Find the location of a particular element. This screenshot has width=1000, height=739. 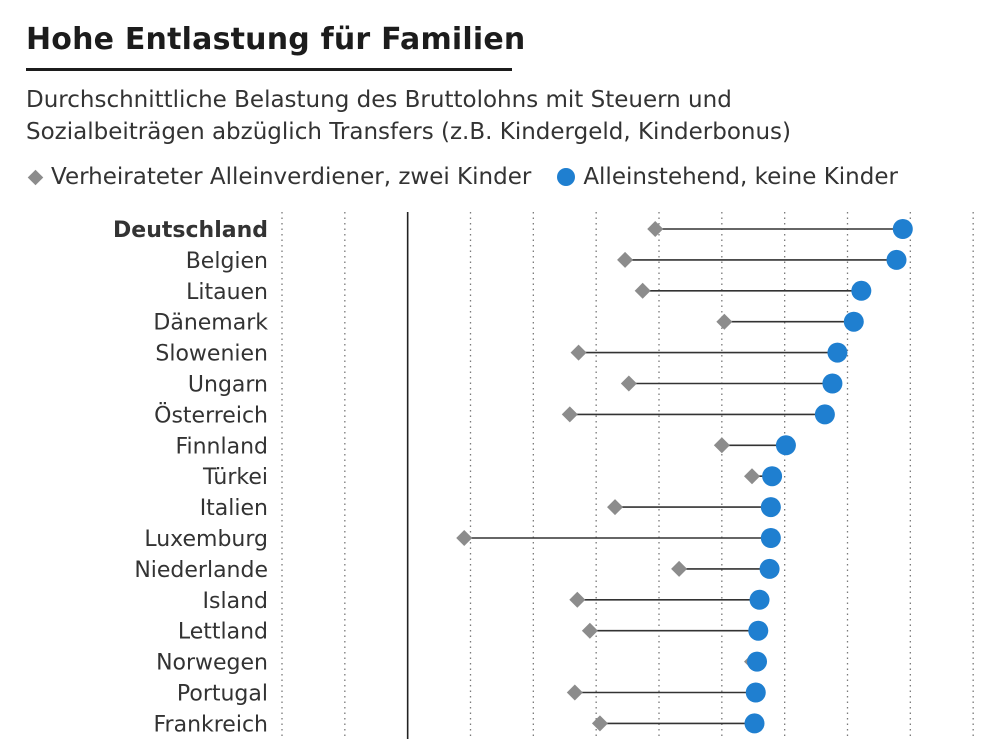

category-label: Italien is located at coordinates (234, 508).